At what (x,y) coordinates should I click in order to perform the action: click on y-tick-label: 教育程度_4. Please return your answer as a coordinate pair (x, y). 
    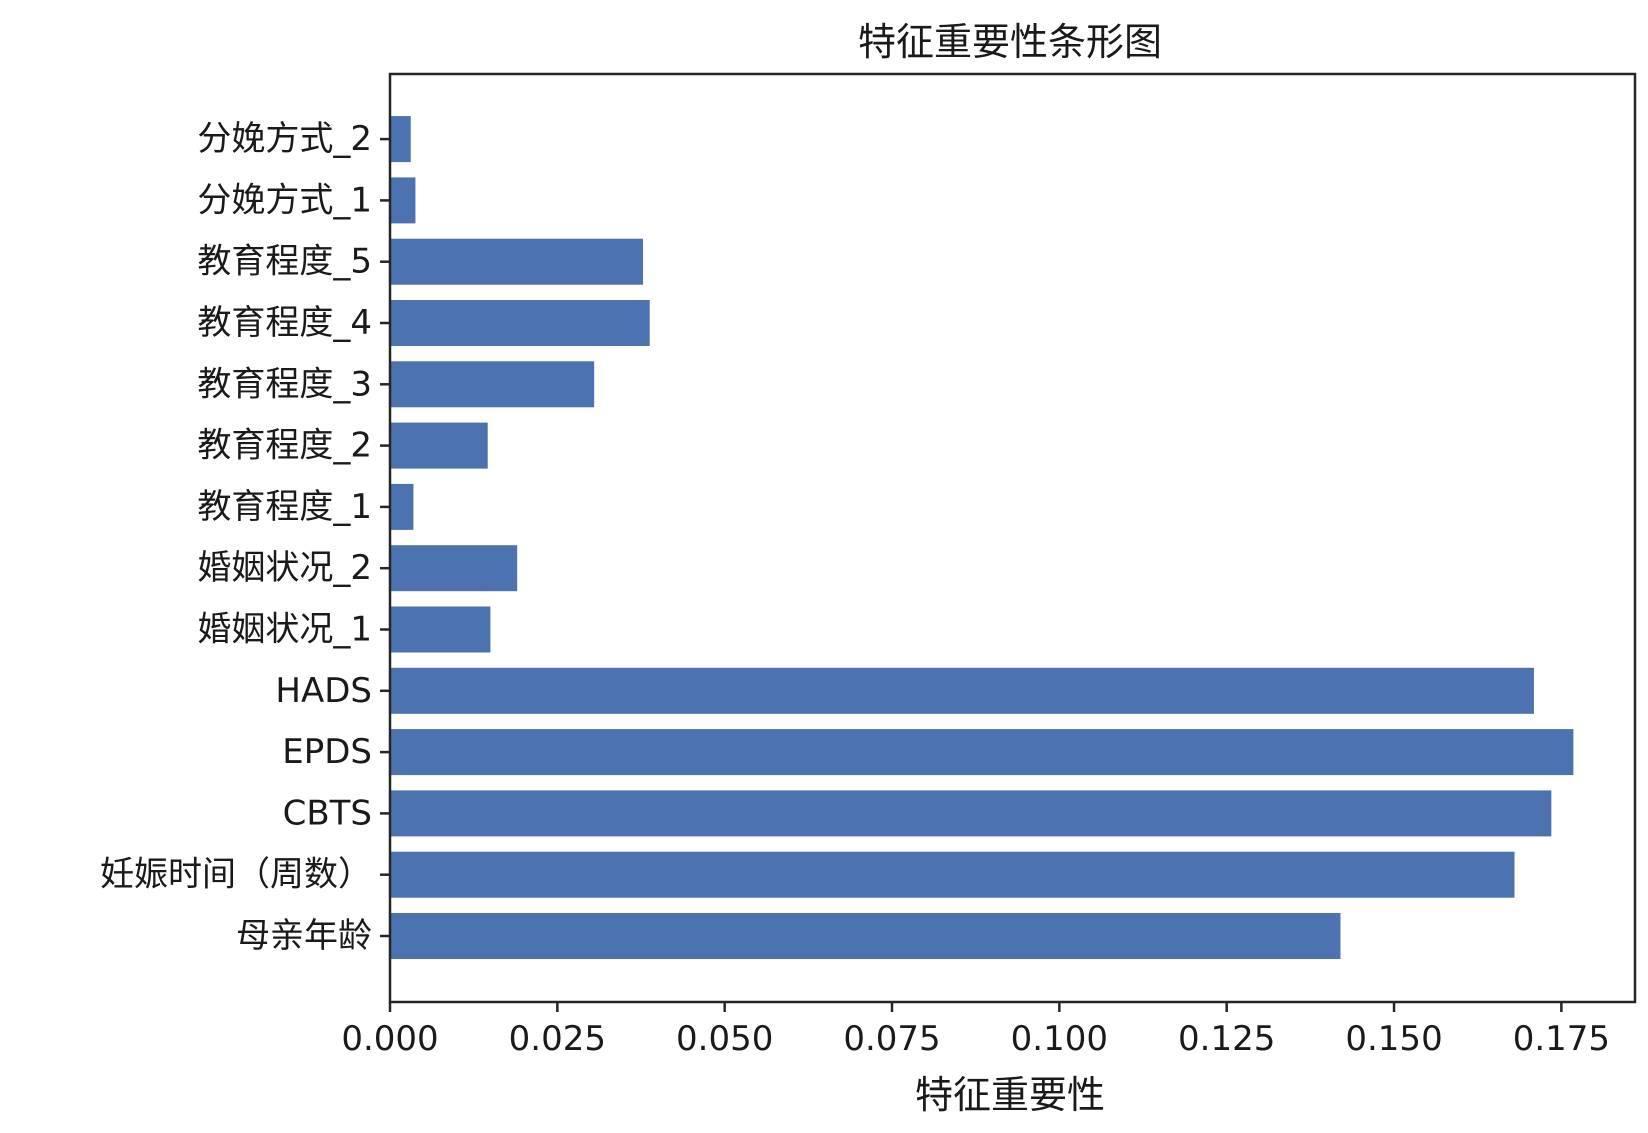
    Looking at the image, I should click on (284, 323).